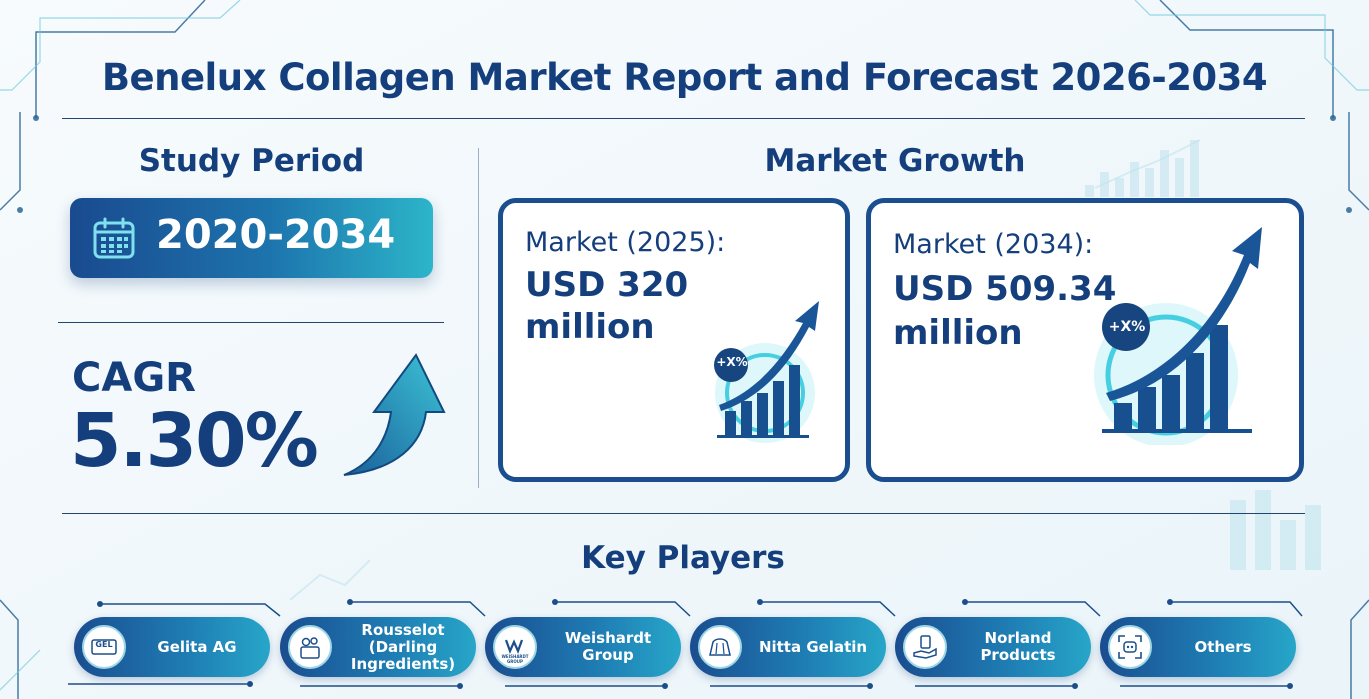 Image resolution: width=1369 pixels, height=699 pixels. What do you see at coordinates (625, 242) in the screenshot?
I see `market-2025-label: Market (2025):` at bounding box center [625, 242].